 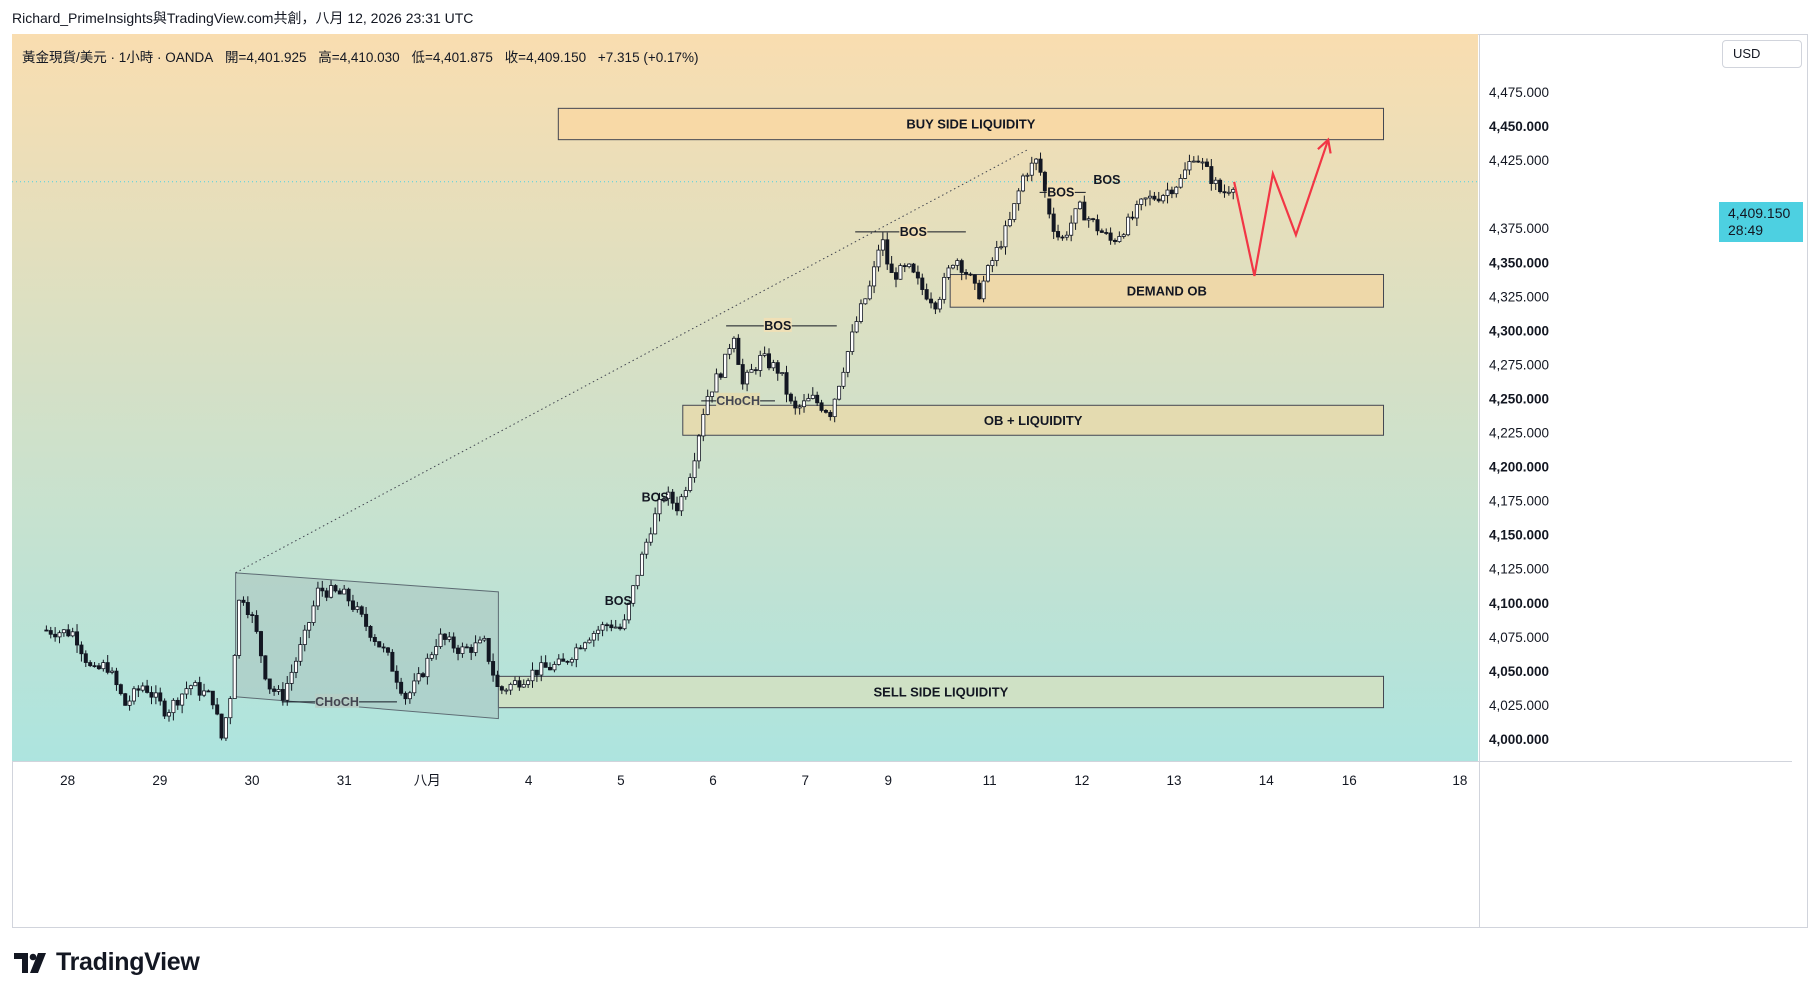 What do you see at coordinates (763, 780) in the screenshot?
I see `time-axis: 28 29 30 31 八月 4 5 6 7 9 11 12 13 14 16 18` at bounding box center [763, 780].